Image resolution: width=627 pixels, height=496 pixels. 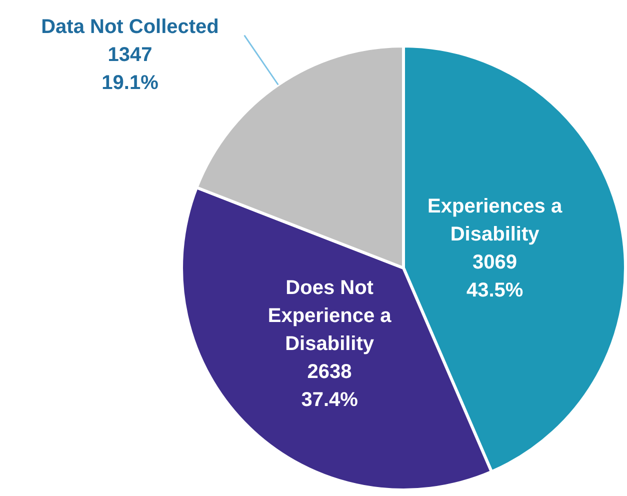 What do you see at coordinates (495, 277) in the screenshot?
I see `data-label: 3069 43.5%` at bounding box center [495, 277].